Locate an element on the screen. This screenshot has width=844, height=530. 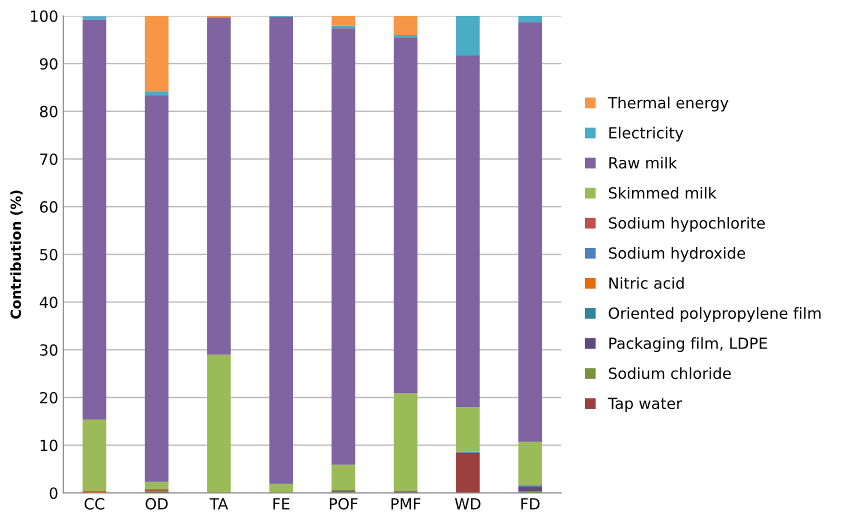
legend-label: Thermal energy is located at coordinates (668, 104).